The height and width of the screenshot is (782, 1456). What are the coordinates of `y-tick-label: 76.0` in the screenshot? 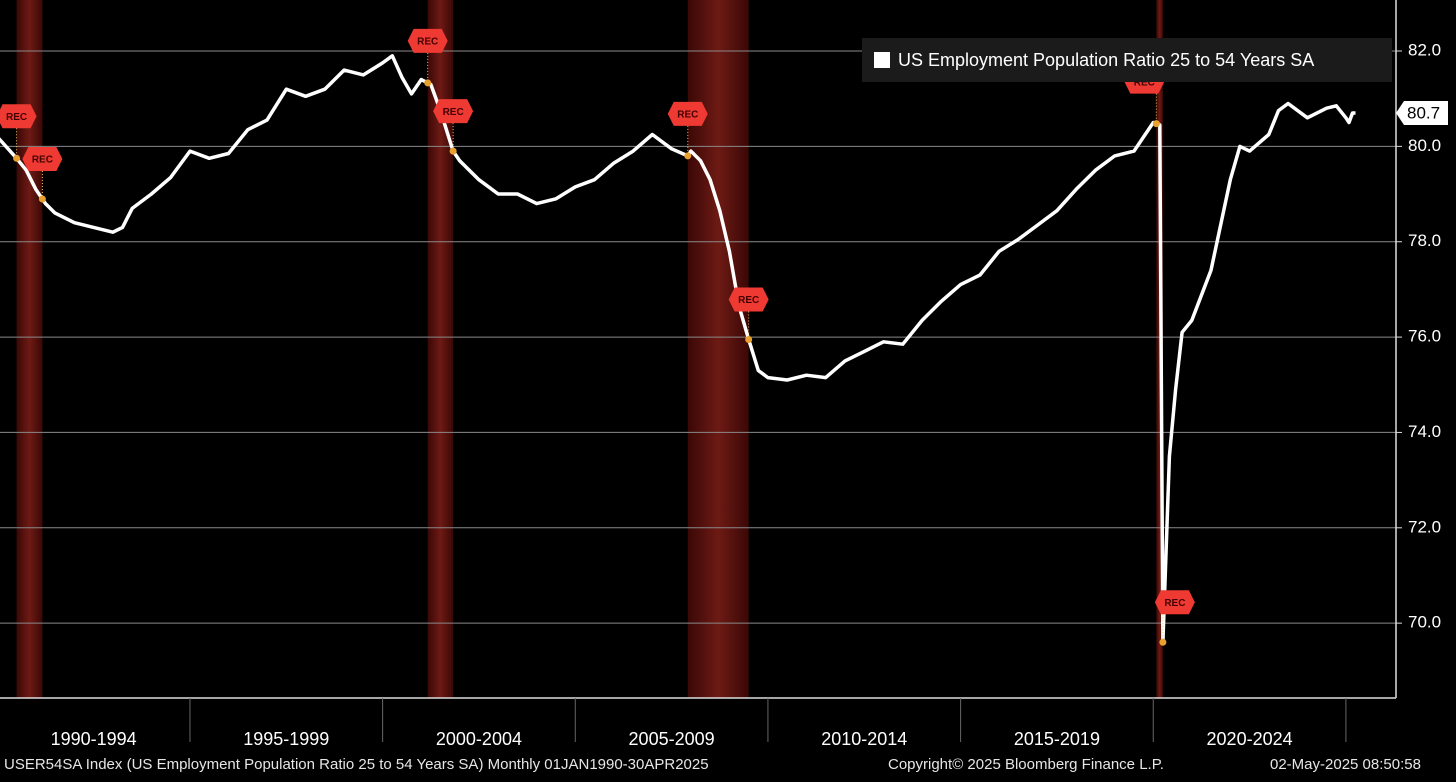 It's located at (1424, 336).